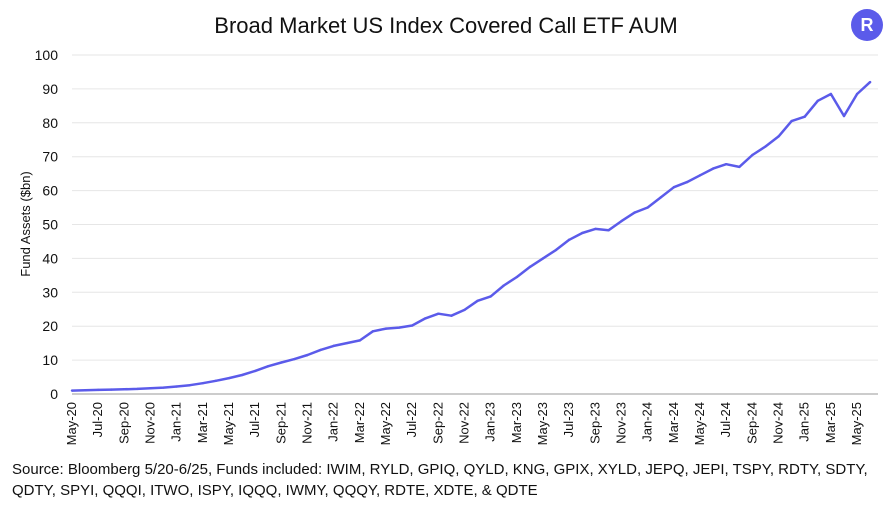 This screenshot has width=892, height=508. What do you see at coordinates (50, 123) in the screenshot?
I see `y-tick-label: 80` at bounding box center [50, 123].